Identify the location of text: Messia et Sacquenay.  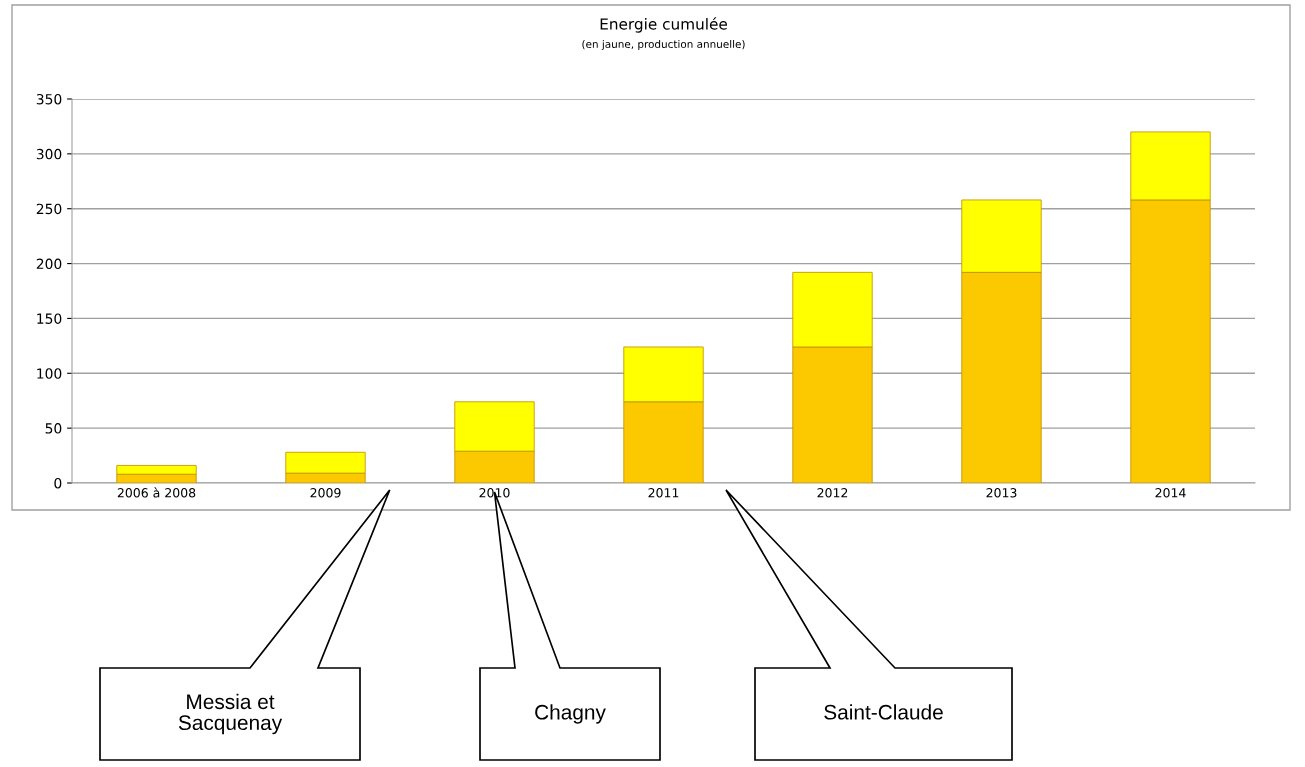
(230, 714).